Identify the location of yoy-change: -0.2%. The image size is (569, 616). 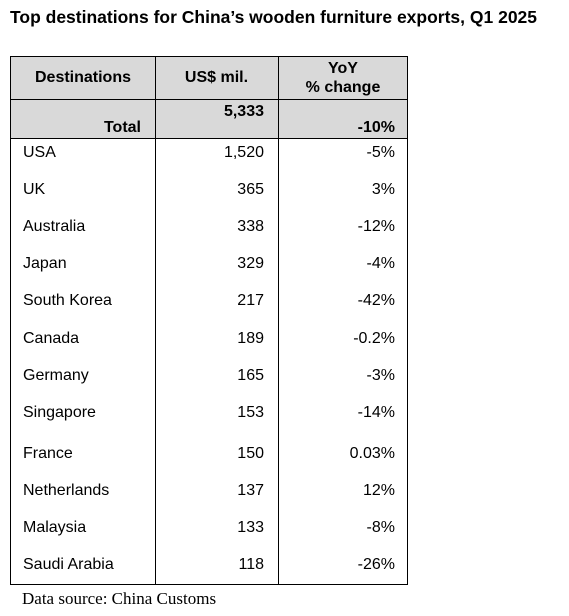
(374, 338).